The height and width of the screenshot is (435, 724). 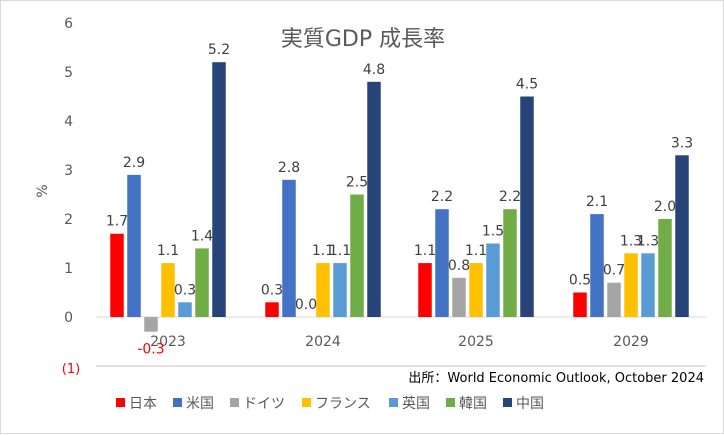 I want to click on y-tick-label: 5, so click(x=68, y=73).